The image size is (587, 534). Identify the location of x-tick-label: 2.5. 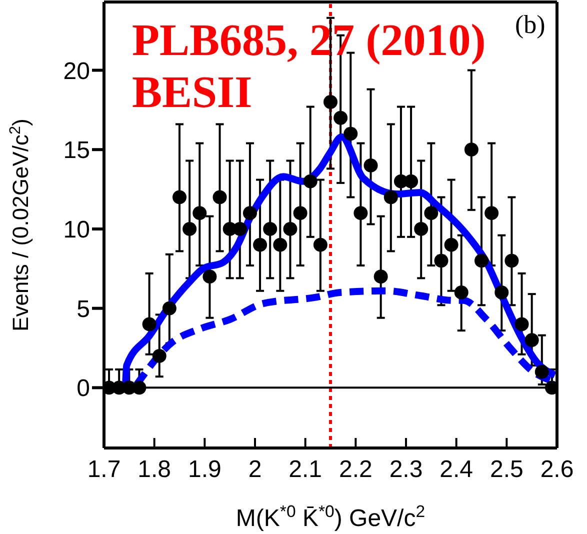
(507, 470).